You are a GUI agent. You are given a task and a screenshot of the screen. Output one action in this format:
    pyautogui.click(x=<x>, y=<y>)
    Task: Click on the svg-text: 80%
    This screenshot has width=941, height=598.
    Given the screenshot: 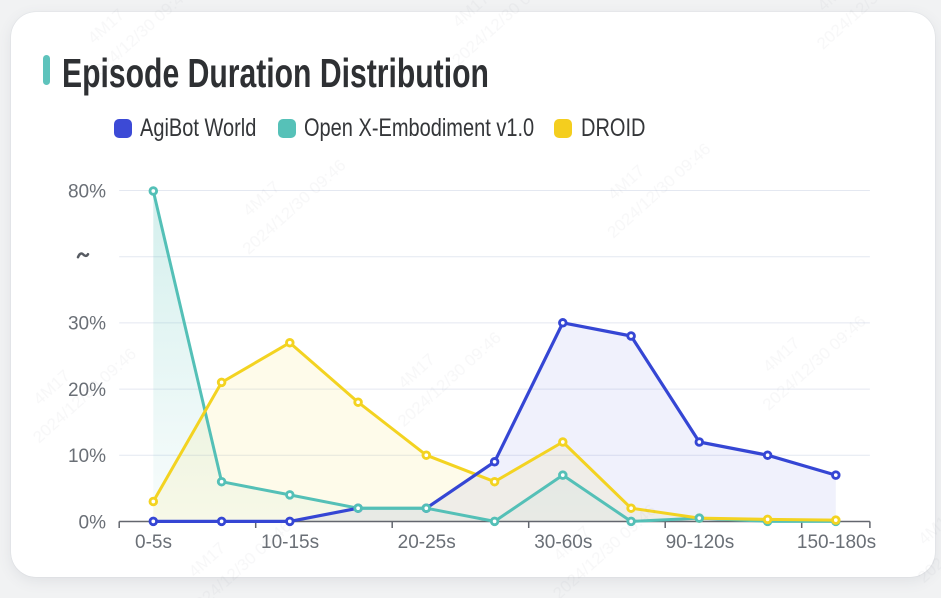 What is the action you would take?
    pyautogui.click(x=87, y=191)
    